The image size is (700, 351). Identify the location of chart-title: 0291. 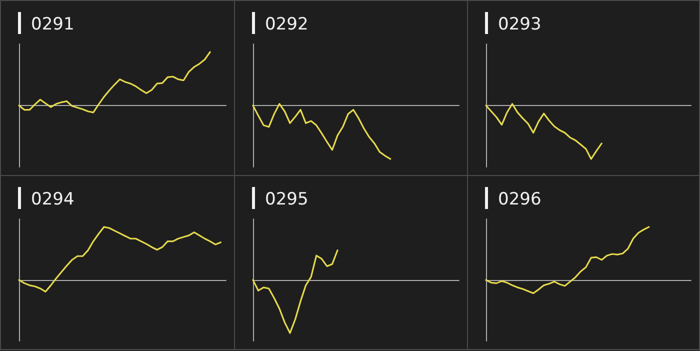
(52, 24).